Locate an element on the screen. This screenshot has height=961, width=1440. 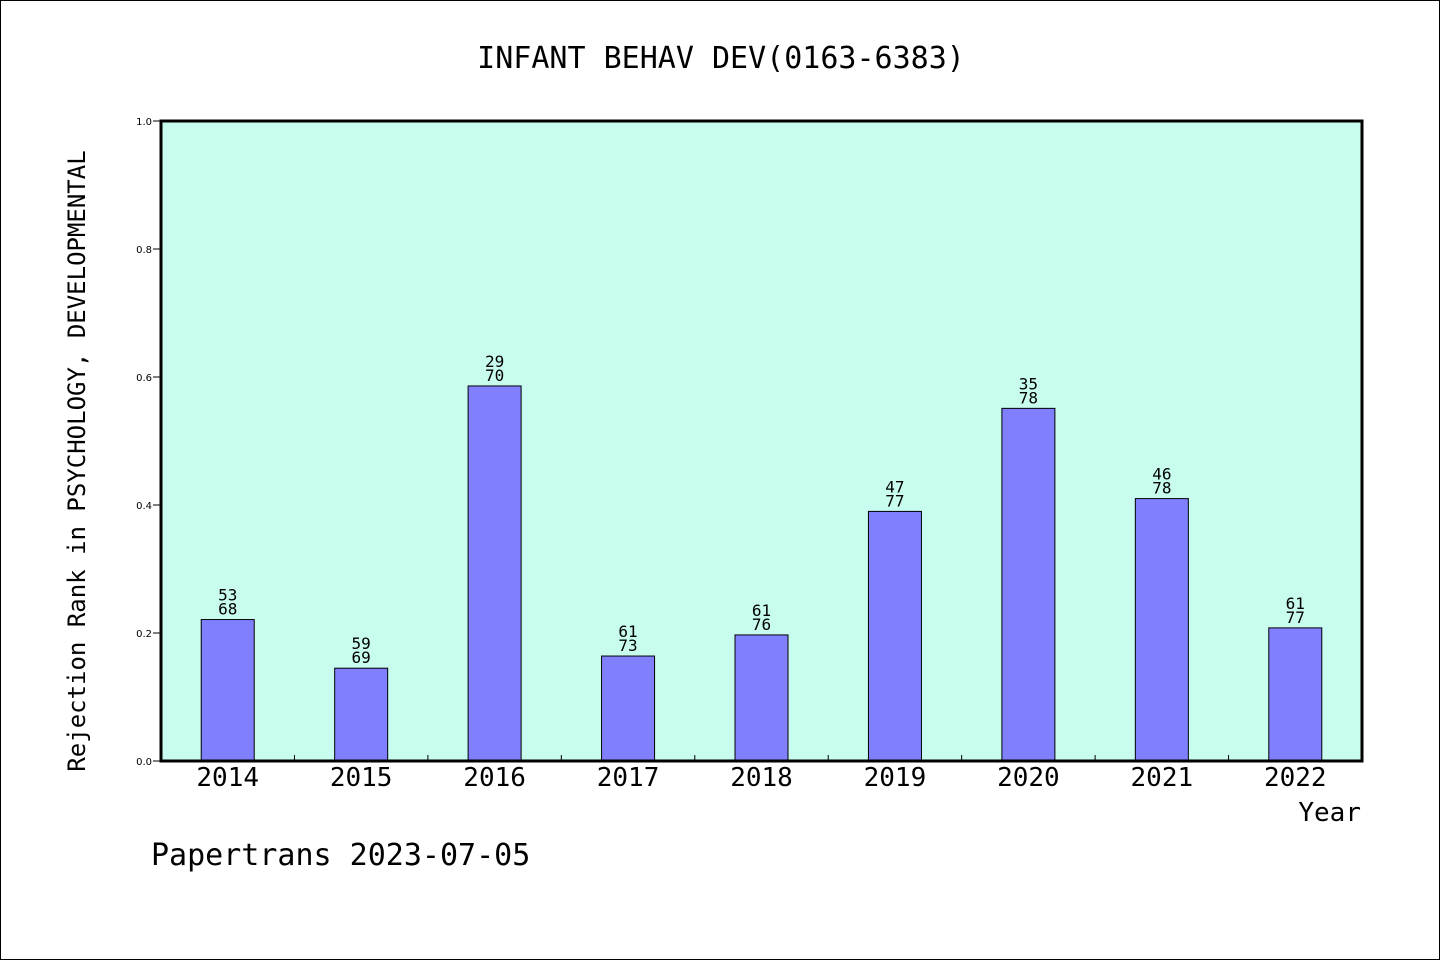
footer-text: Papertrans 2023-07-05 is located at coordinates (340, 855).